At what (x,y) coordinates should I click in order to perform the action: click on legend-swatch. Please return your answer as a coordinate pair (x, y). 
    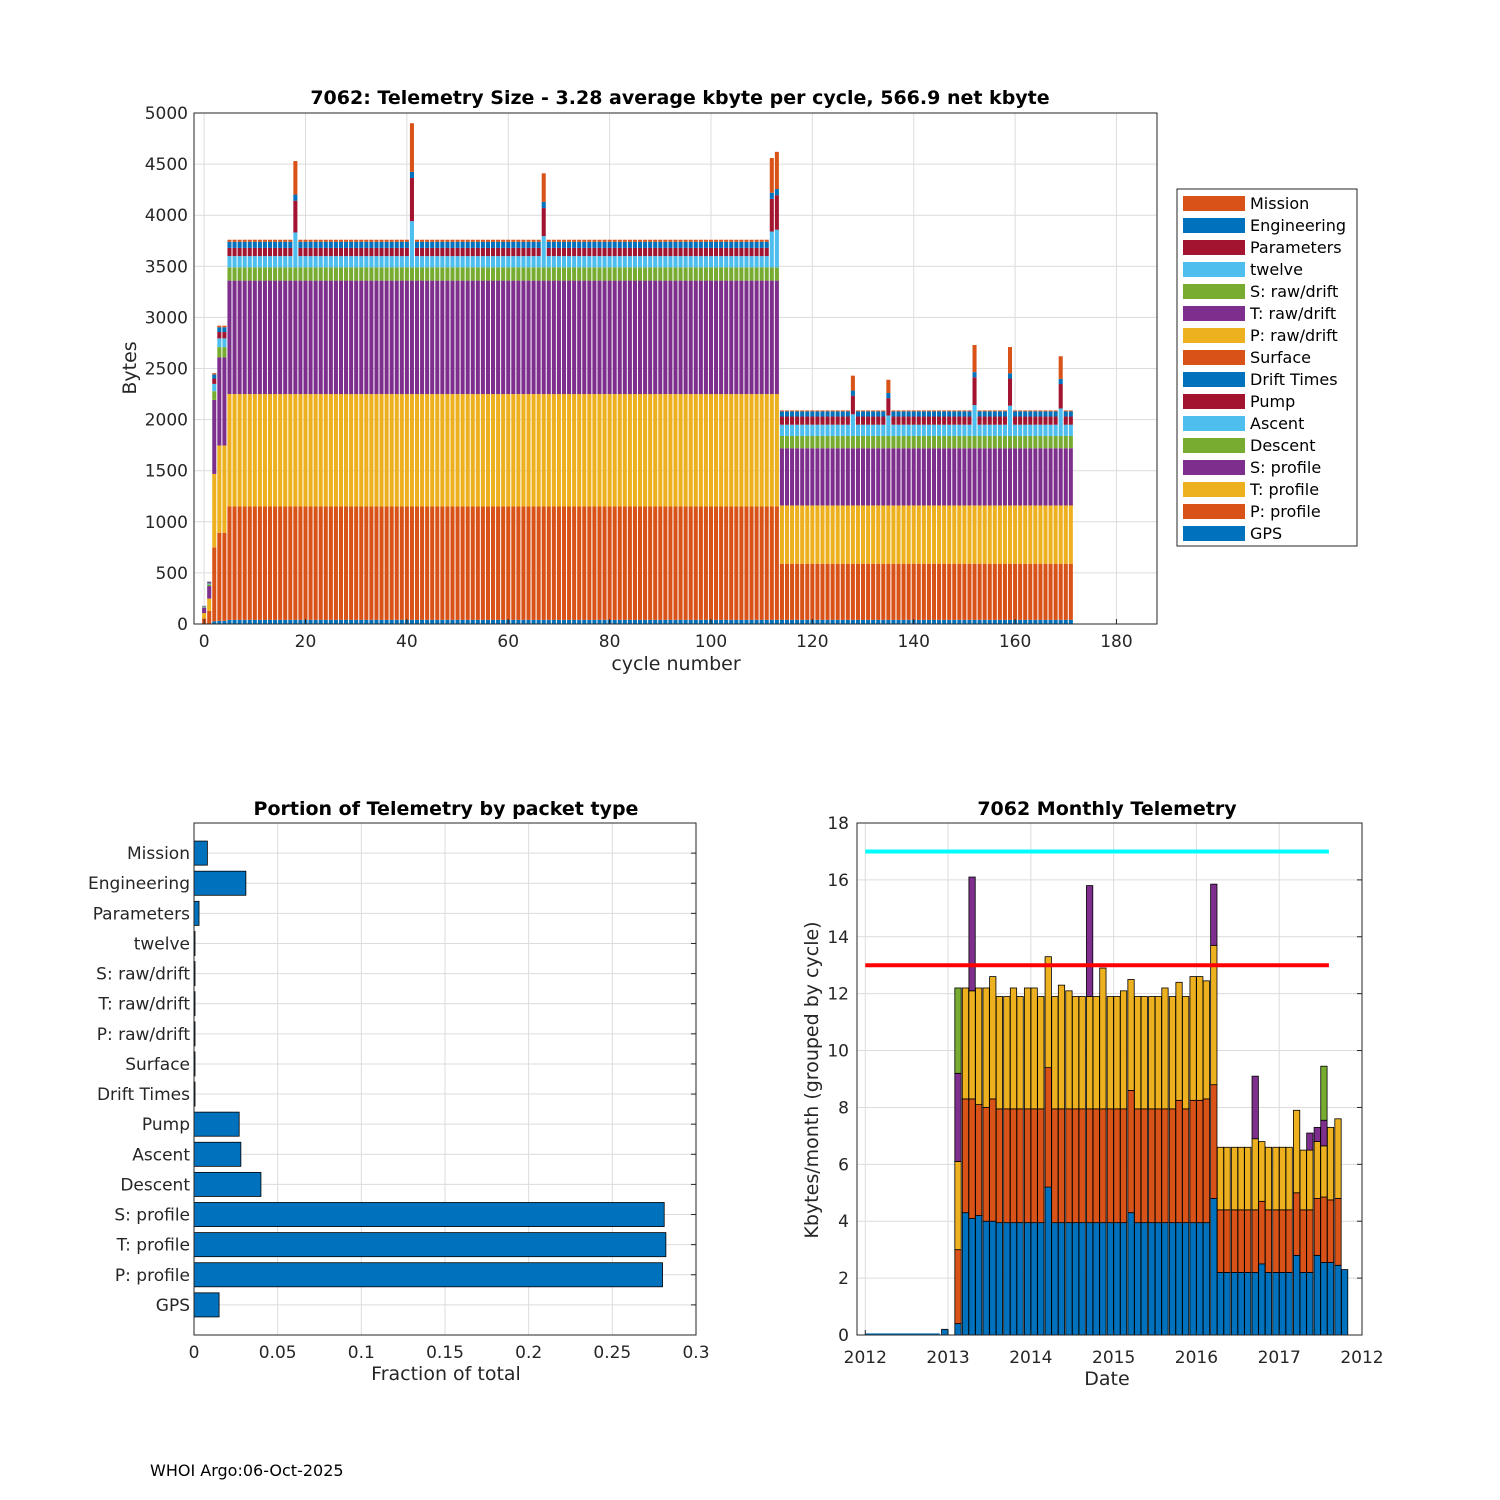
    Looking at the image, I should click on (1214, 489).